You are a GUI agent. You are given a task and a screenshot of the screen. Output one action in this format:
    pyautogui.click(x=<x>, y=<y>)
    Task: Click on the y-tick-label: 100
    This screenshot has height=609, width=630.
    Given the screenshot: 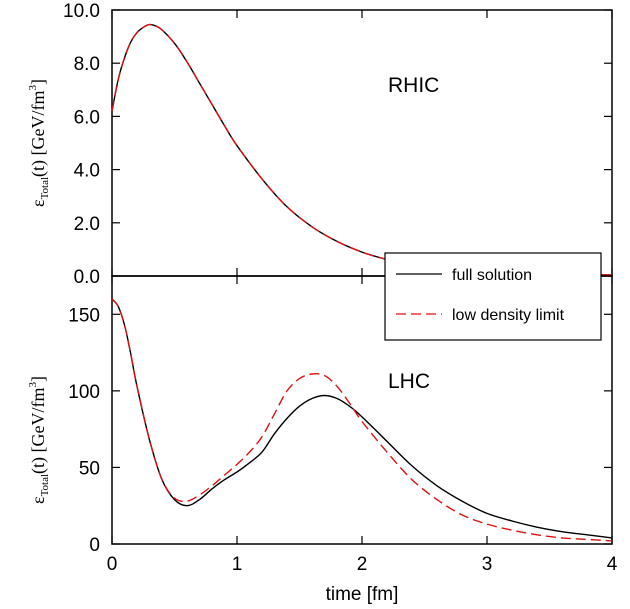 What is the action you would take?
    pyautogui.click(x=84, y=392)
    